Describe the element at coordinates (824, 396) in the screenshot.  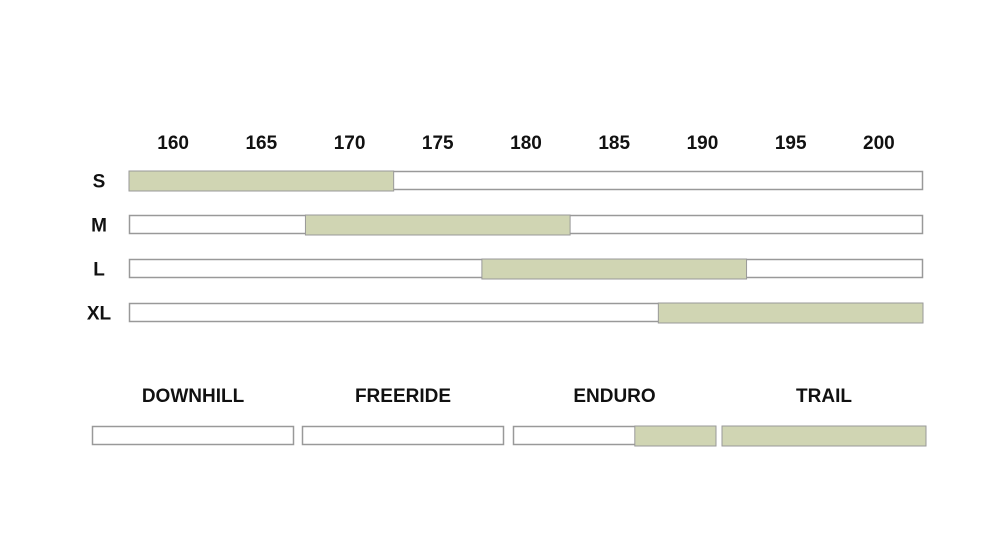
I see `riding-style-label: TRAIL` at that location.